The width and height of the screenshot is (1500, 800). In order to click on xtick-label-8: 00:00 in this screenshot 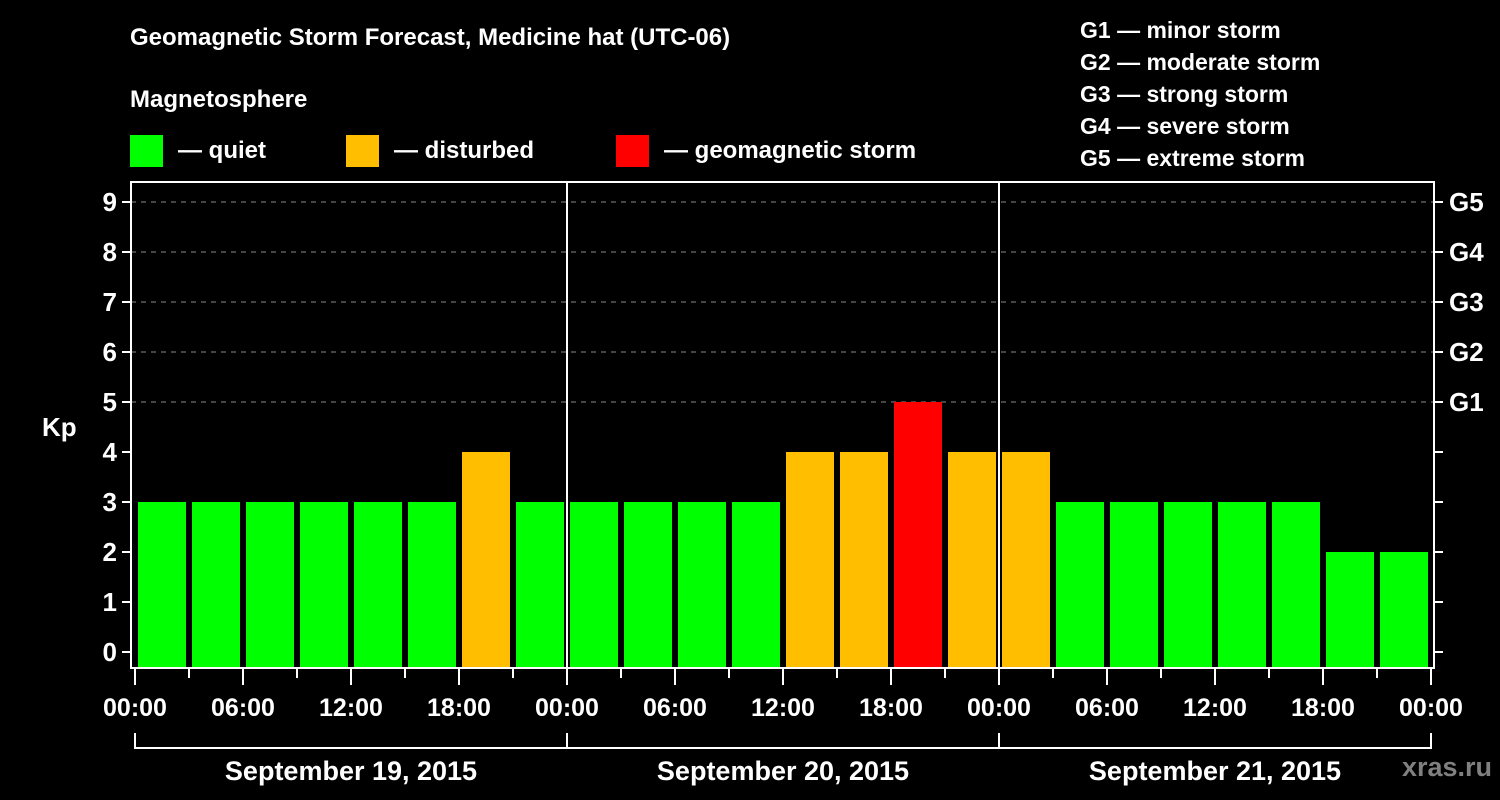, I will do `click(999, 708)`.